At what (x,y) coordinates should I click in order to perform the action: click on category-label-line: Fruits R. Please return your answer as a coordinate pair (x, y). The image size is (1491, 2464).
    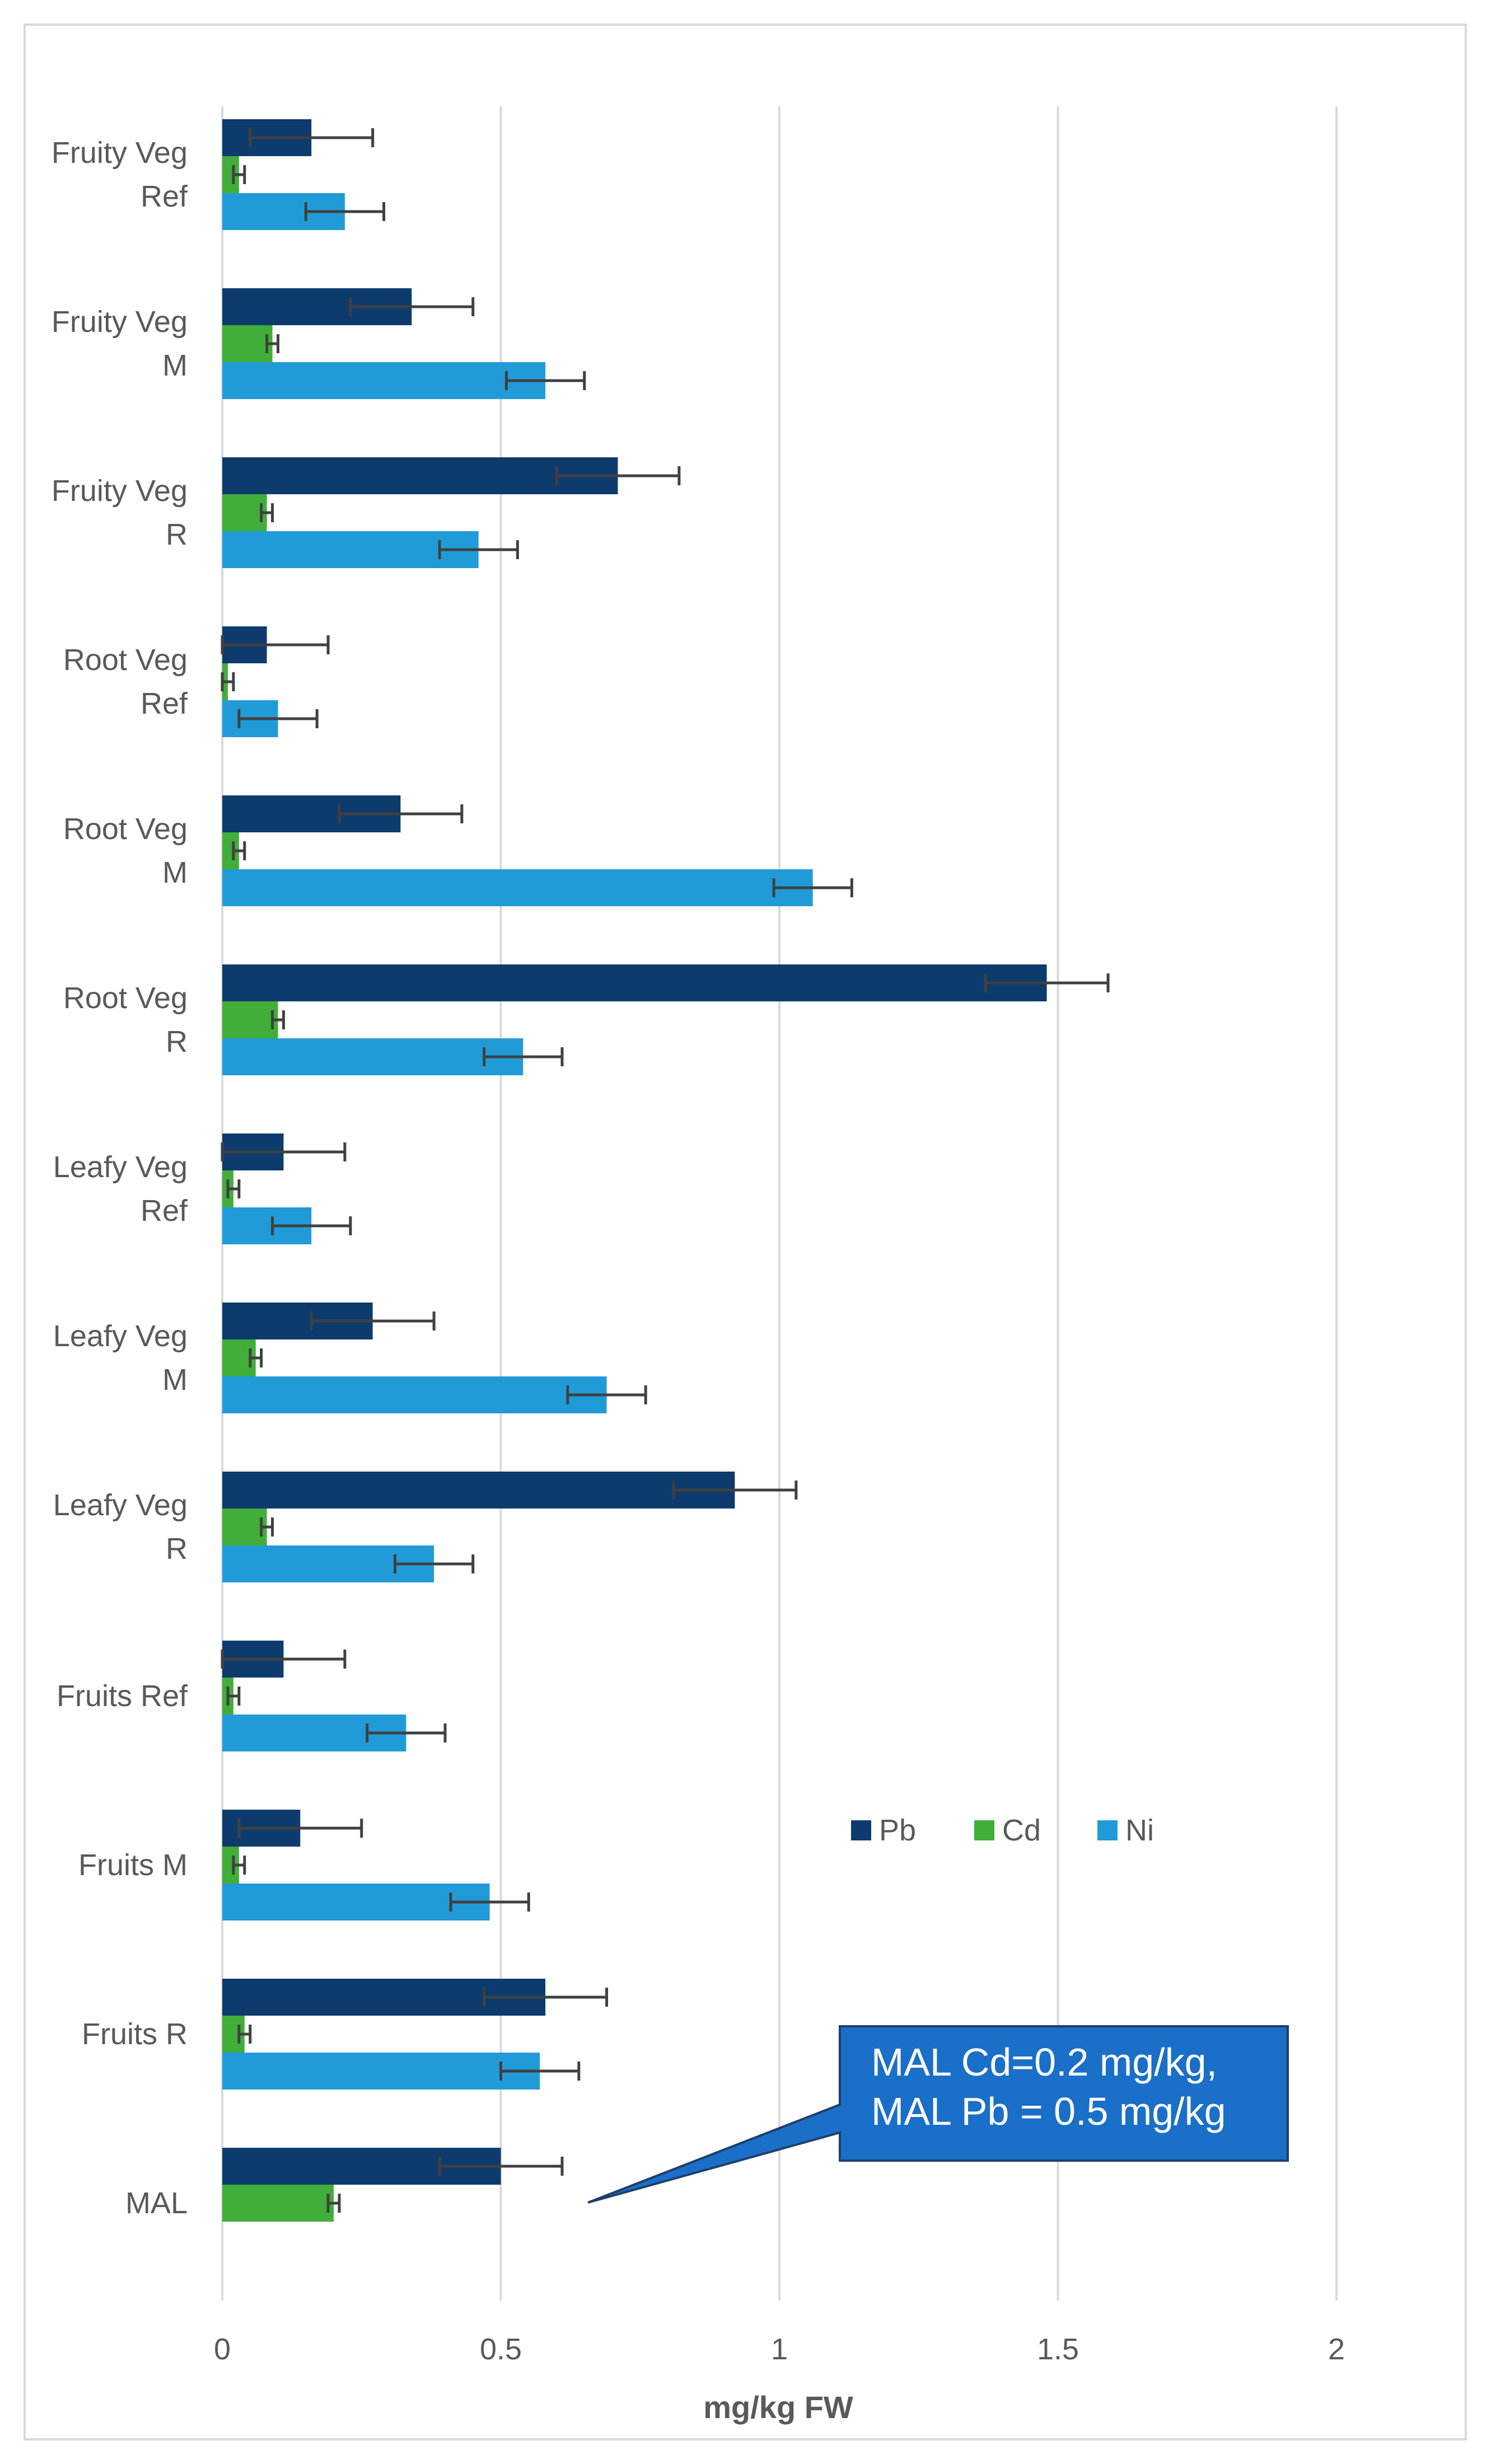
    Looking at the image, I should click on (135, 2034).